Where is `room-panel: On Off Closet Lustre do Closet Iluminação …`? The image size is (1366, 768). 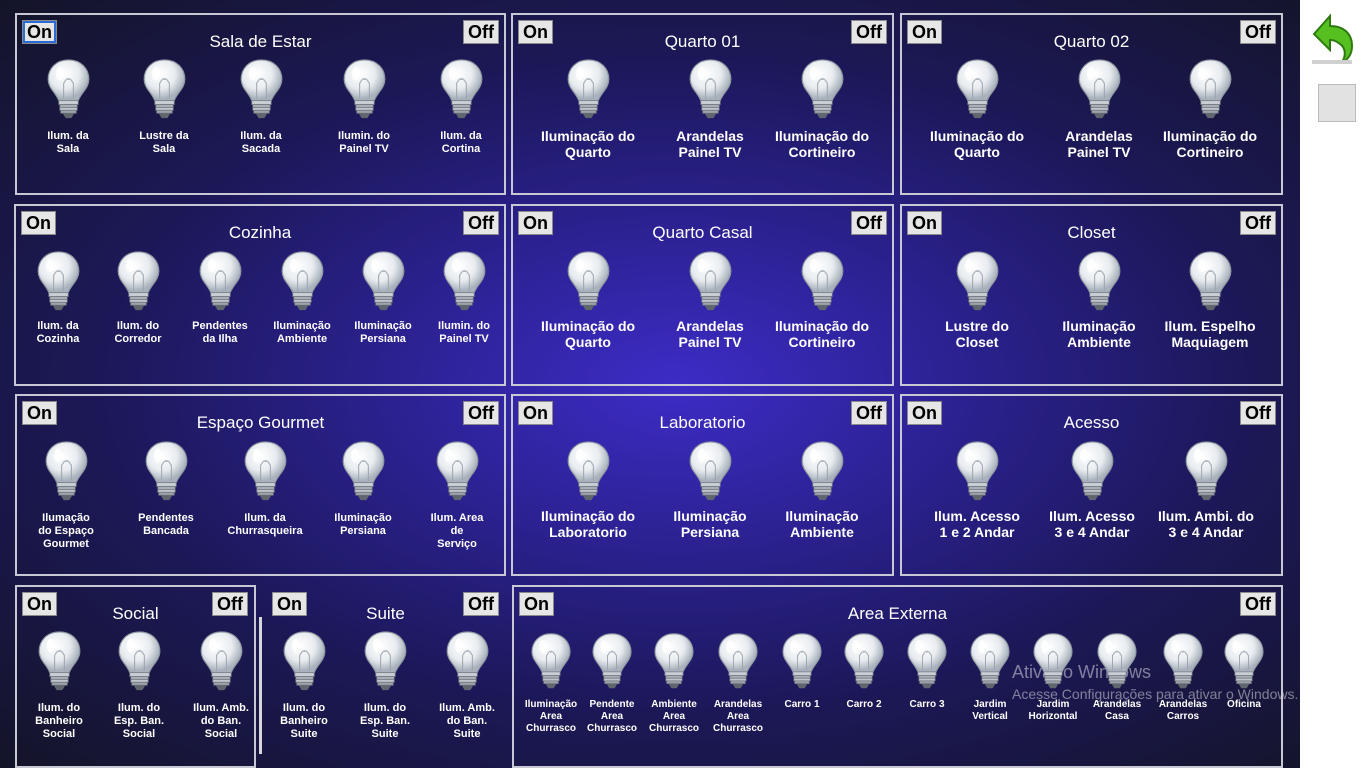
room-panel: On Off Closet Lustre do Closet Iluminação … is located at coordinates (1091, 295).